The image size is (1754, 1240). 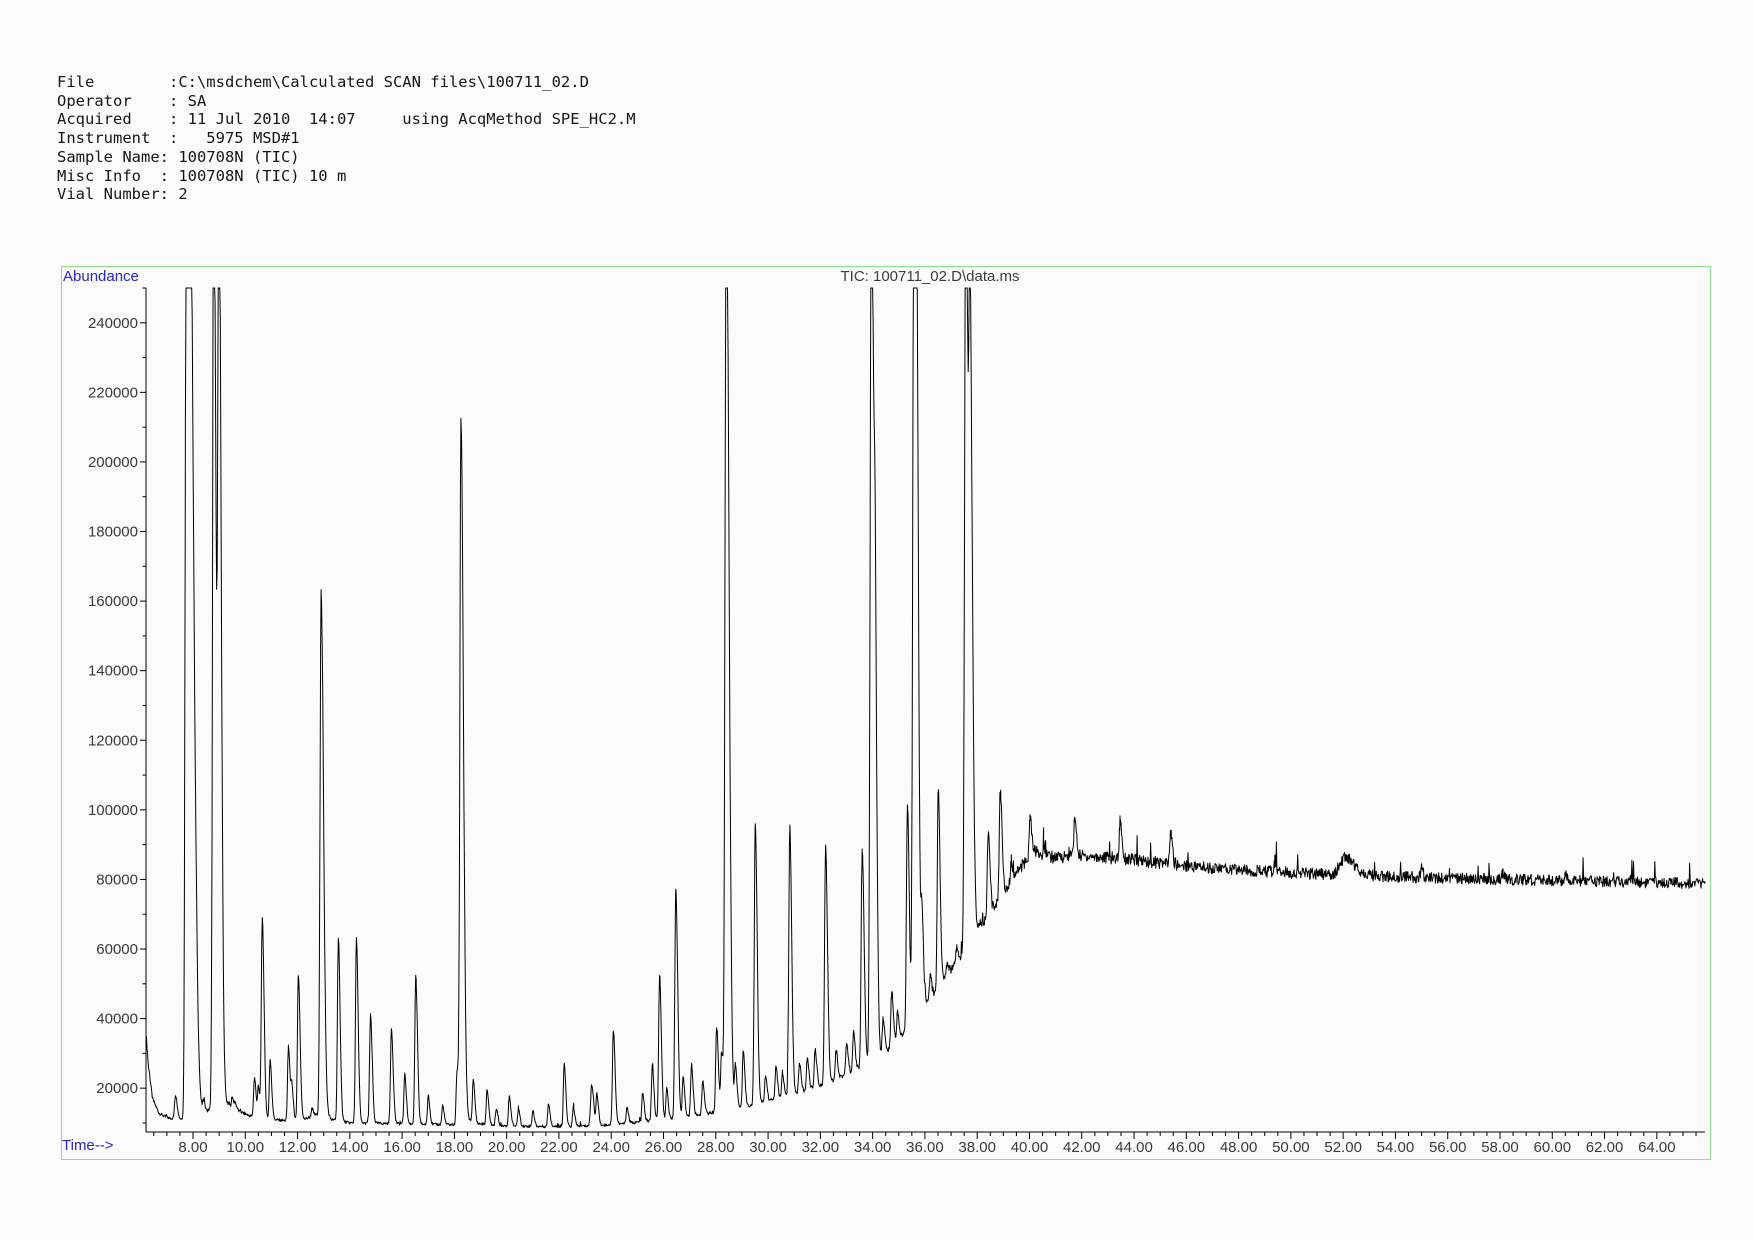 I want to click on file-info-line: Misc Info : 100708N (TIC) 10 m, so click(x=202, y=175).